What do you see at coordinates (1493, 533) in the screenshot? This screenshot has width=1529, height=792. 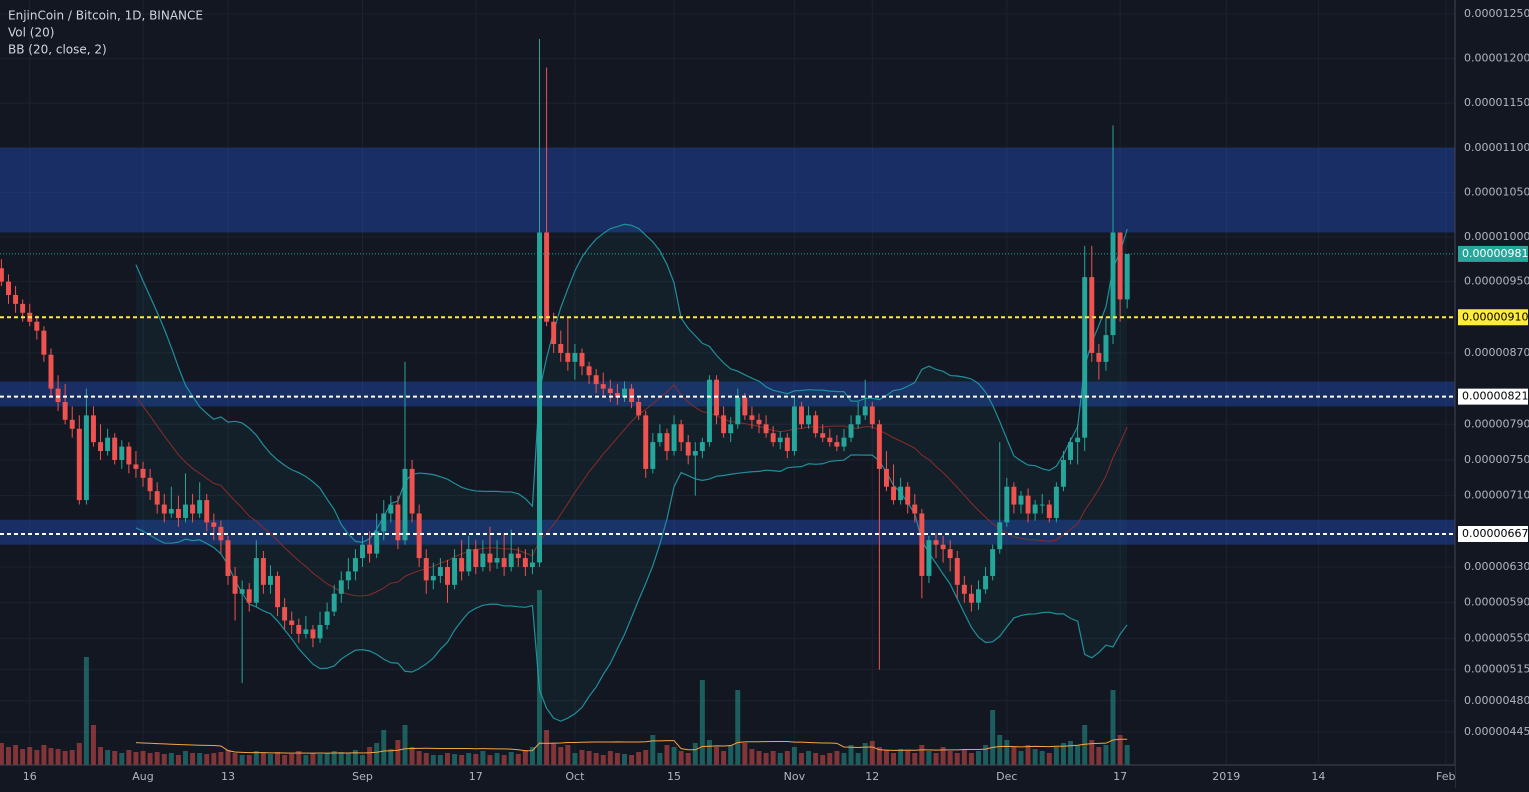 I see `level-label-bg` at bounding box center [1493, 533].